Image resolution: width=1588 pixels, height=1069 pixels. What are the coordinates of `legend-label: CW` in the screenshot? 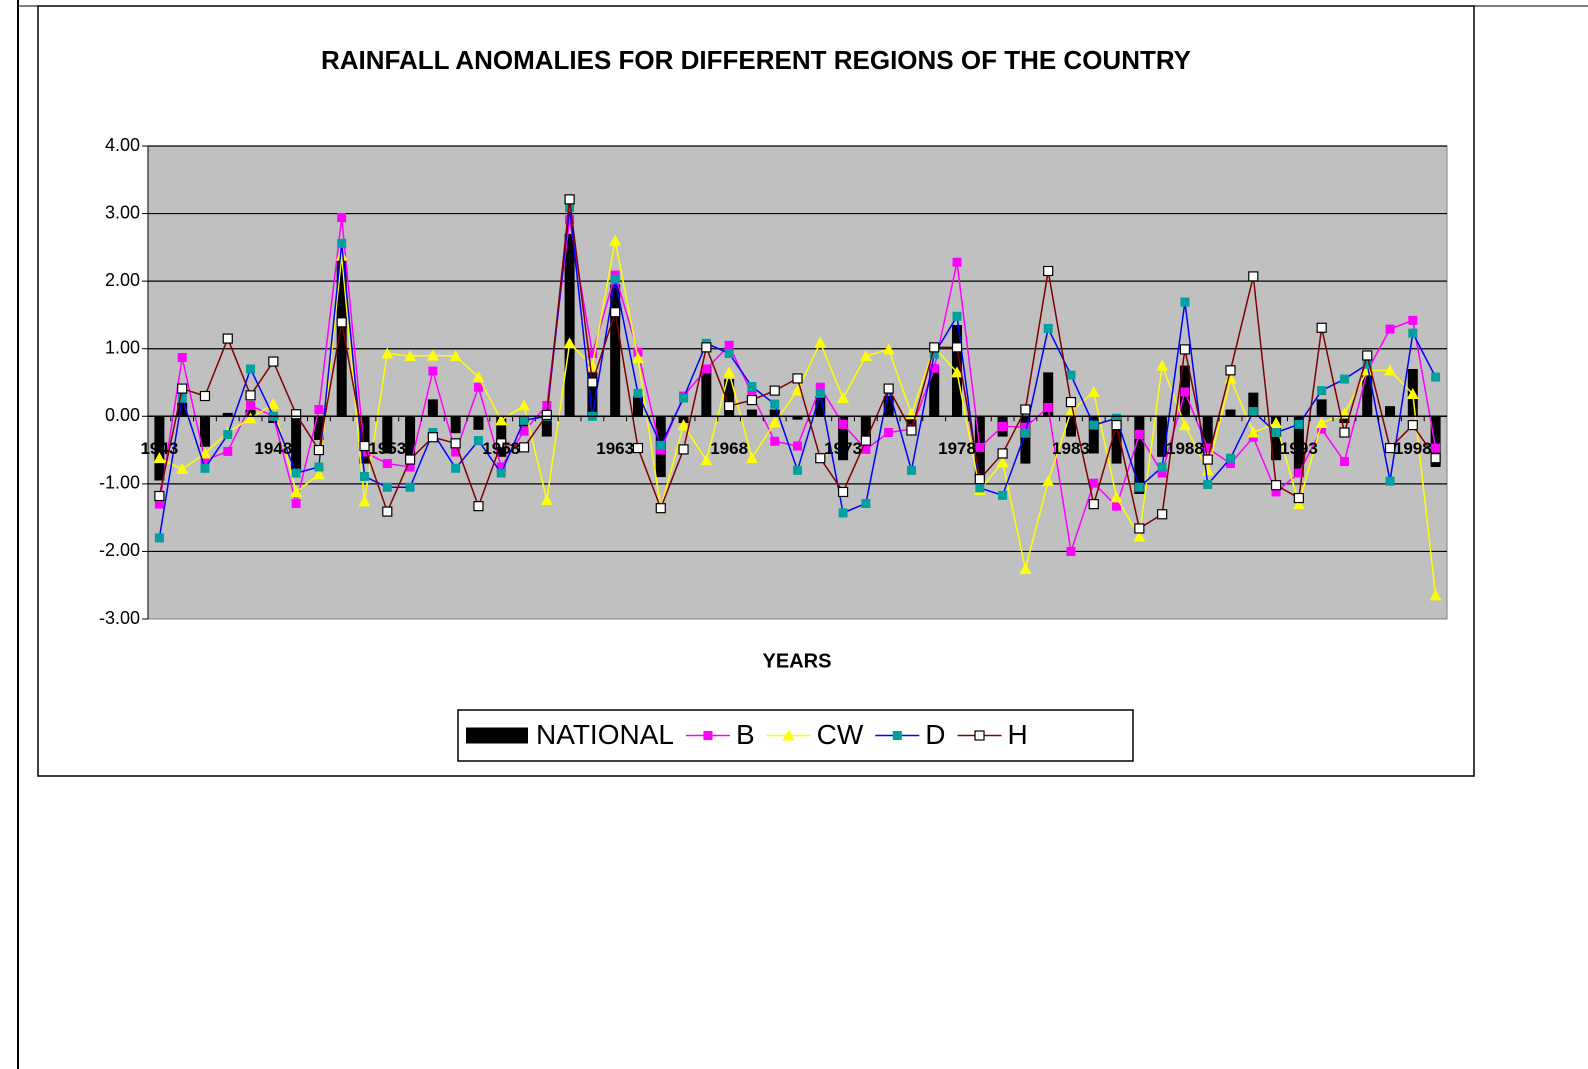 It's located at (840, 734).